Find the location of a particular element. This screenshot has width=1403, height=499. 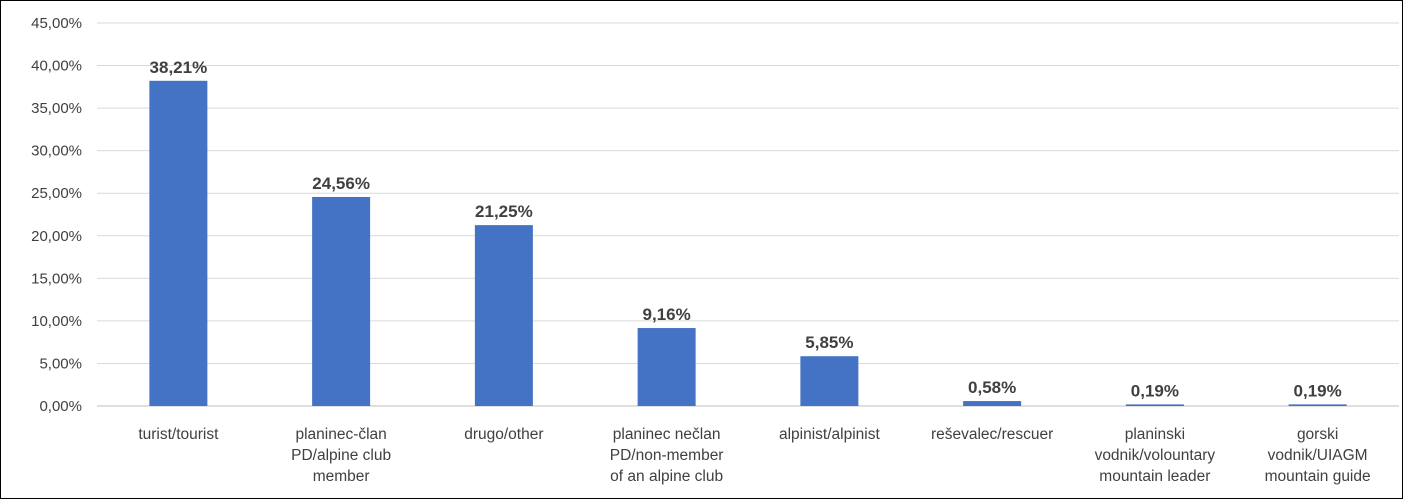

data-label: 5,85% is located at coordinates (829, 342).